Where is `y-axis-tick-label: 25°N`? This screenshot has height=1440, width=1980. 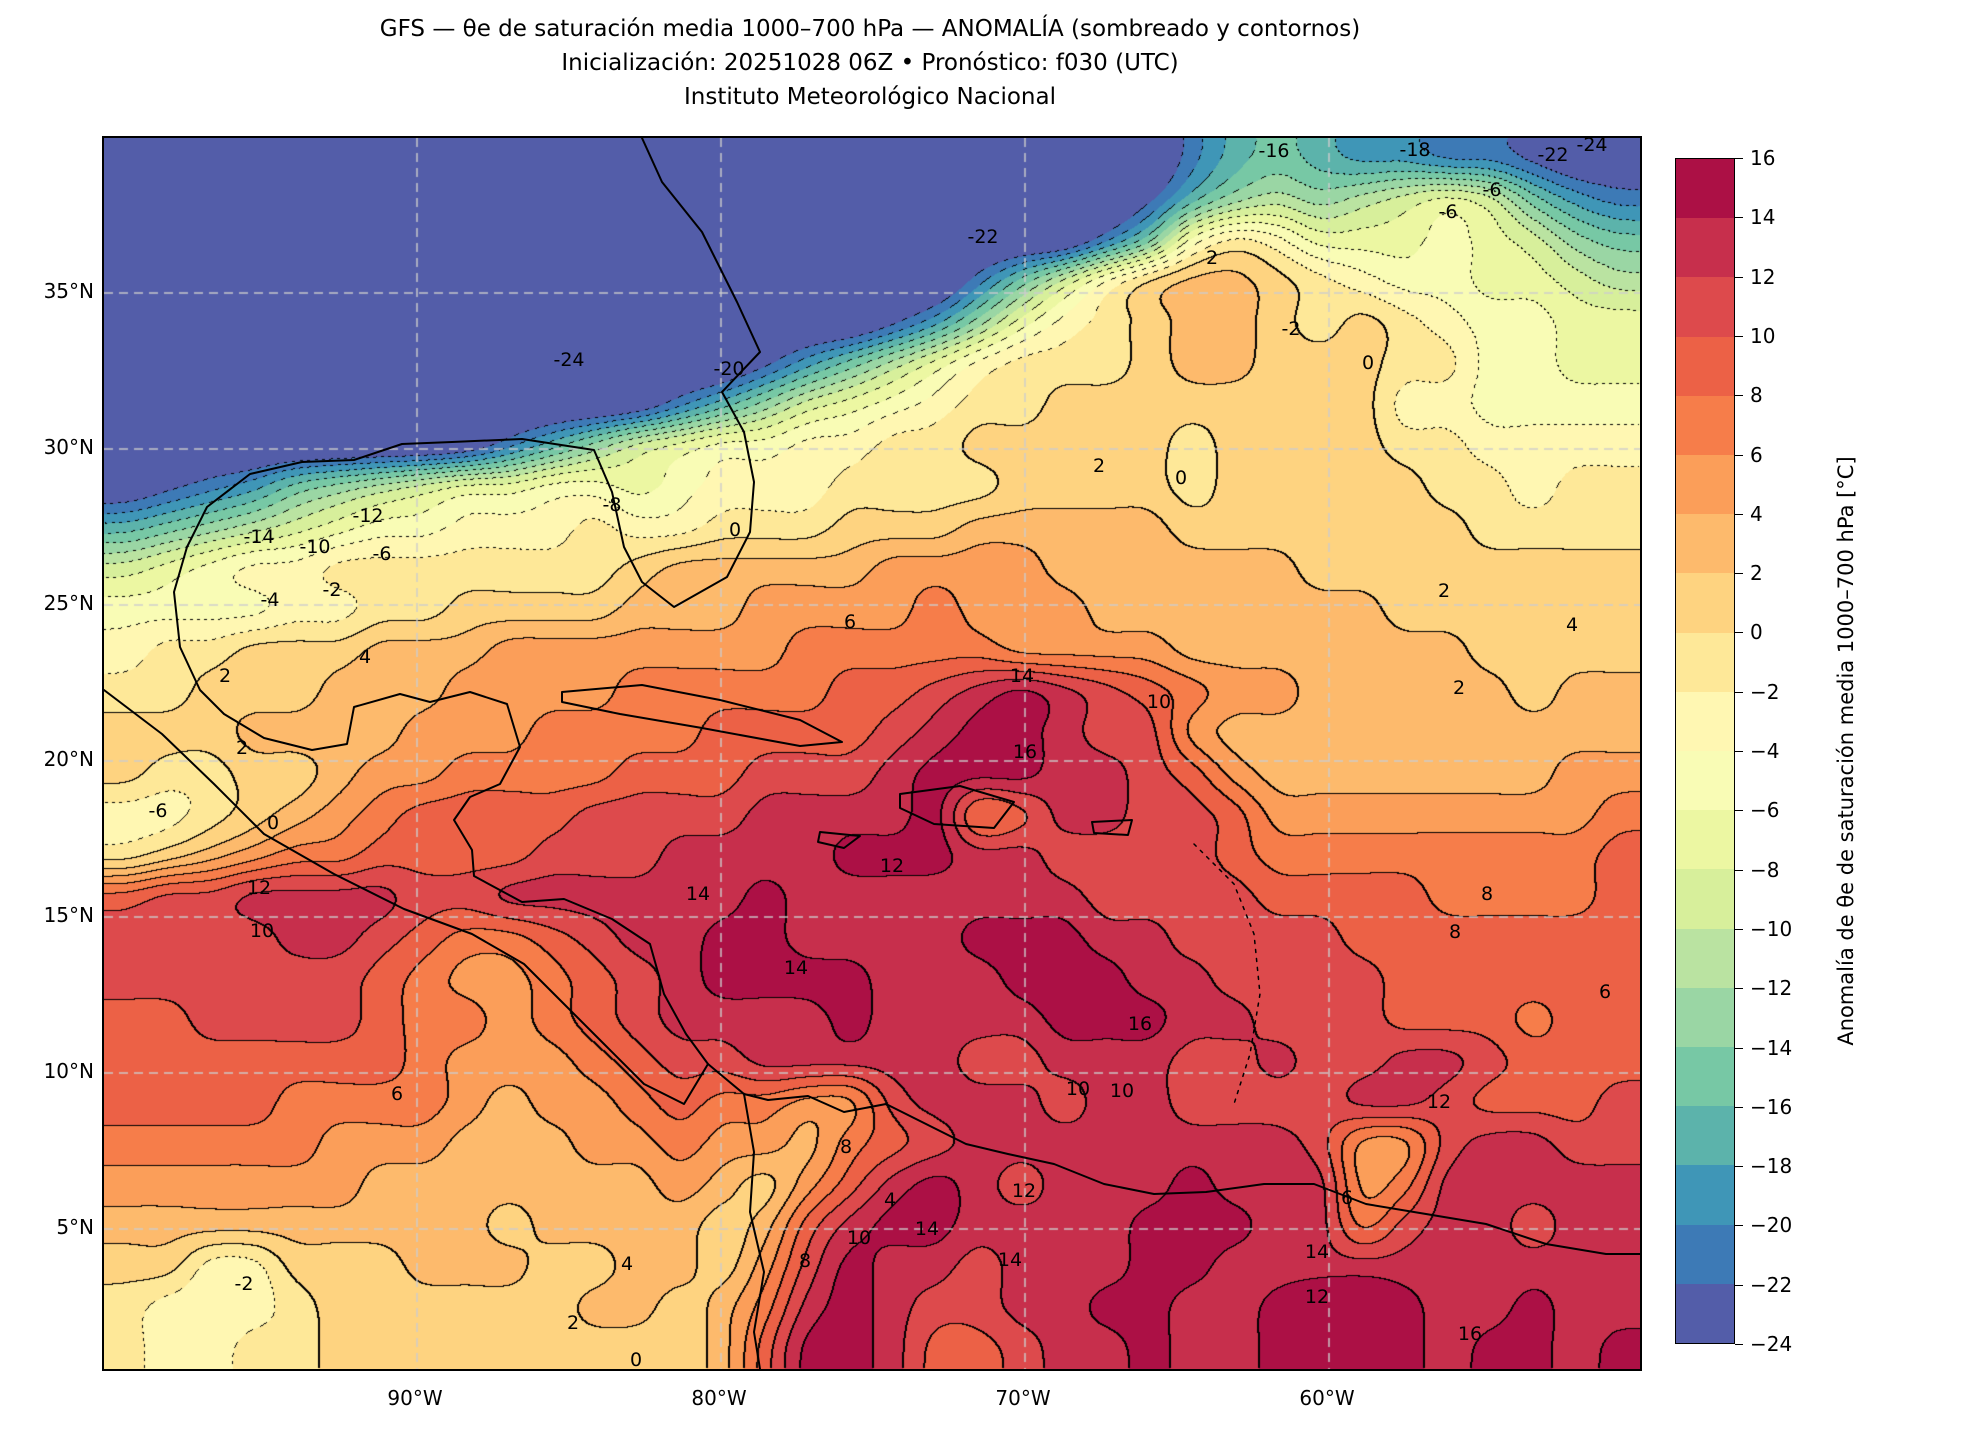 y-axis-tick-label: 25°N is located at coordinates (68, 603).